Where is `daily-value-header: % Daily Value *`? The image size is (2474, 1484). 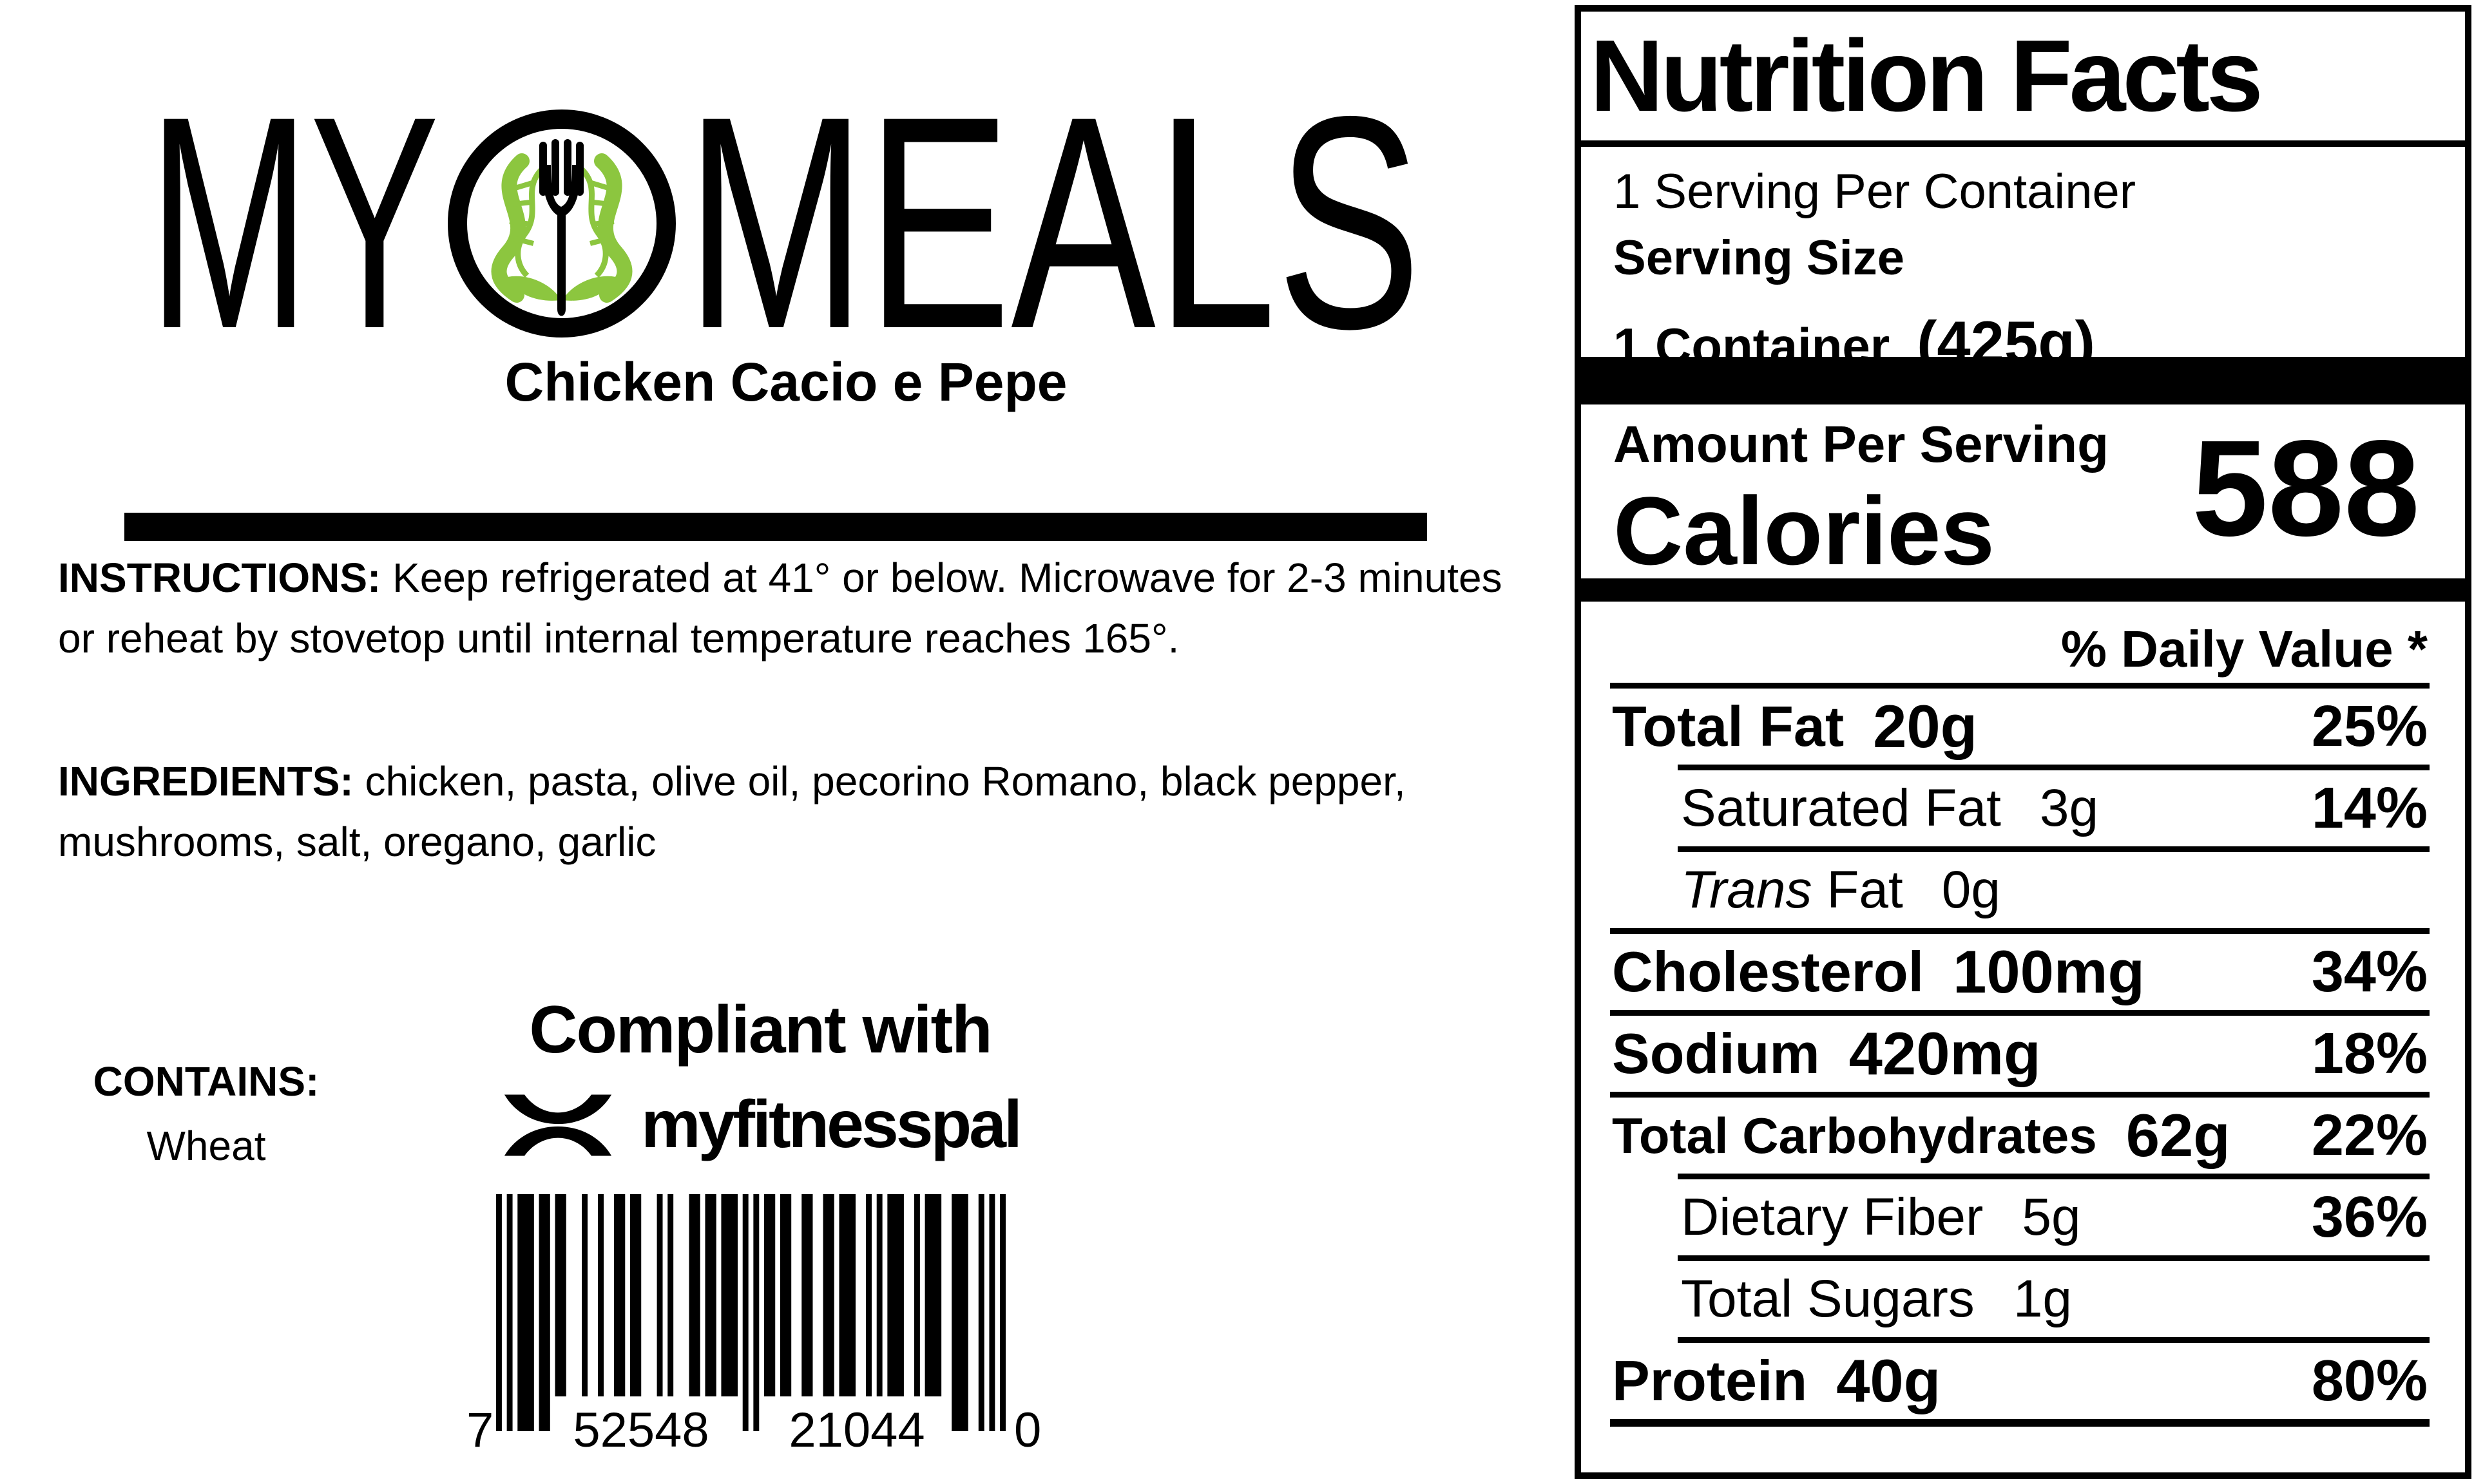
daily-value-header: % Daily Value * is located at coordinates (2244, 649).